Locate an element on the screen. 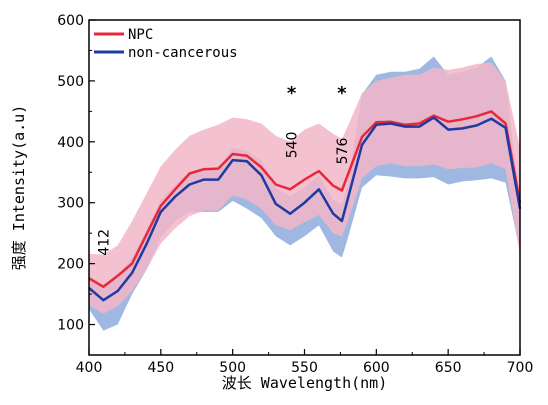 The height and width of the screenshot is (405, 548). peak-label: 576 is located at coordinates (343, 151).